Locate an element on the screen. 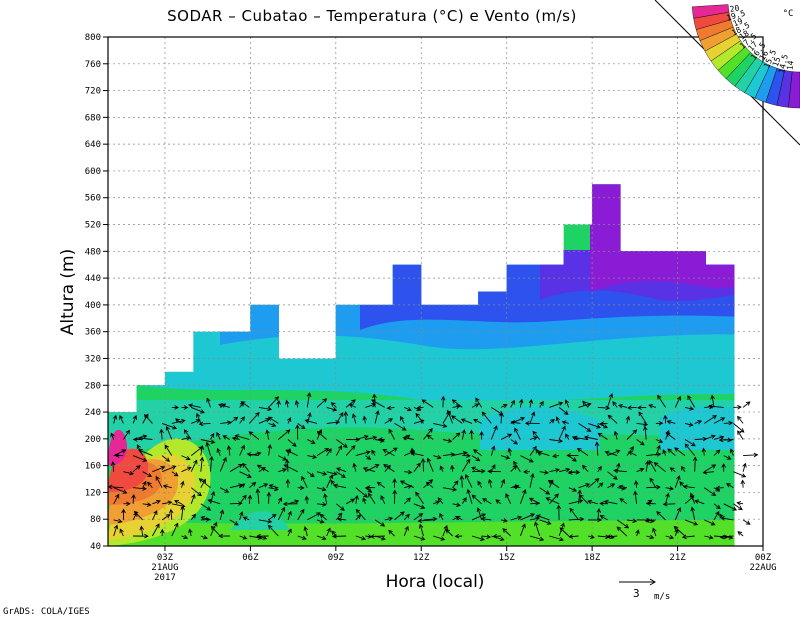 The height and width of the screenshot is (618, 800). y-tick-label: 240 is located at coordinates (93, 413).